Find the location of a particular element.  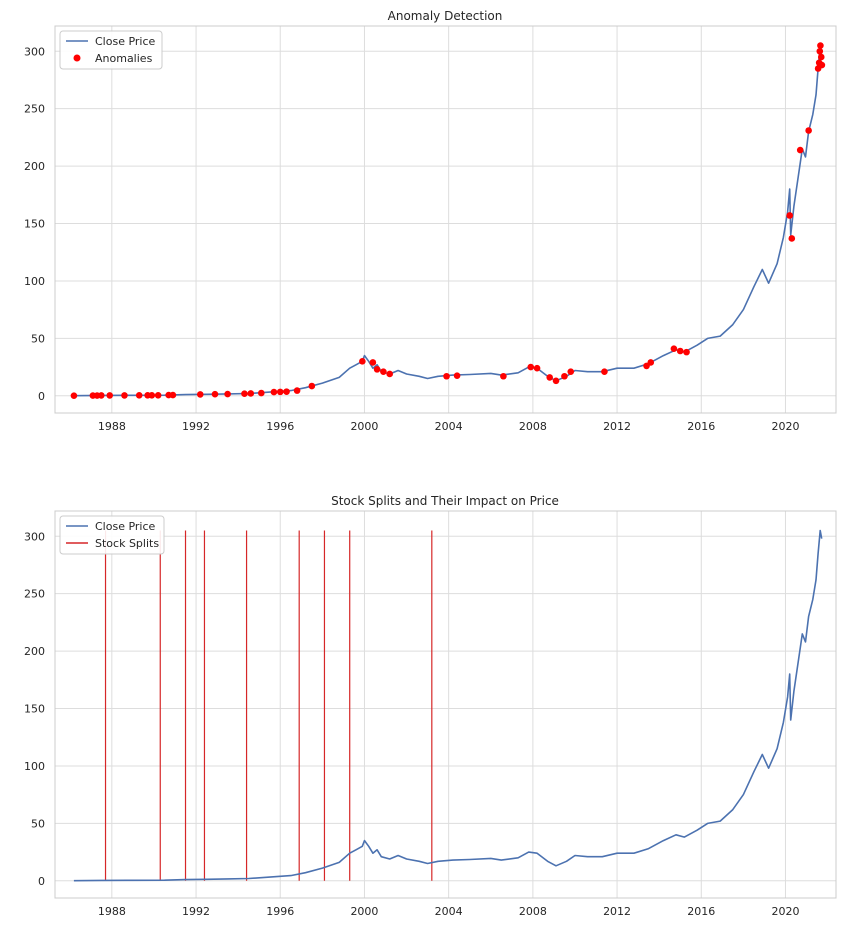

chart-title: Stock Splits and Their Impact on Price is located at coordinates (445, 501).